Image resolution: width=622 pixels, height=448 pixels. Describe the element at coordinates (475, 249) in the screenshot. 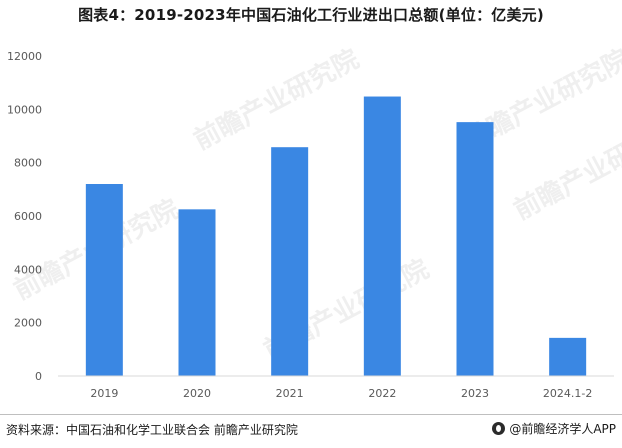

I see `bar-2023` at that location.